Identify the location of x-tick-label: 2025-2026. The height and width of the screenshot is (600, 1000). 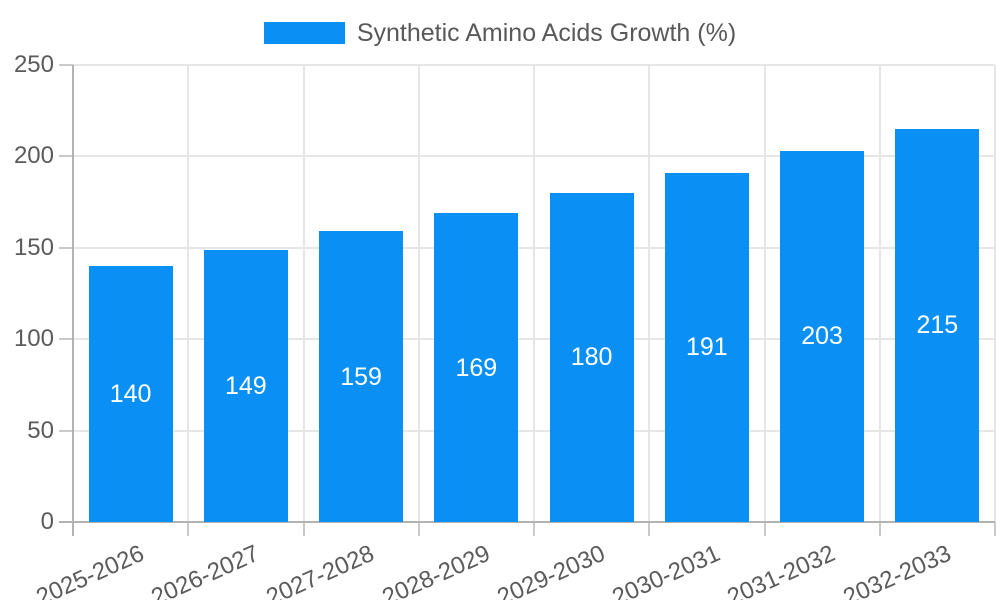
(90, 569).